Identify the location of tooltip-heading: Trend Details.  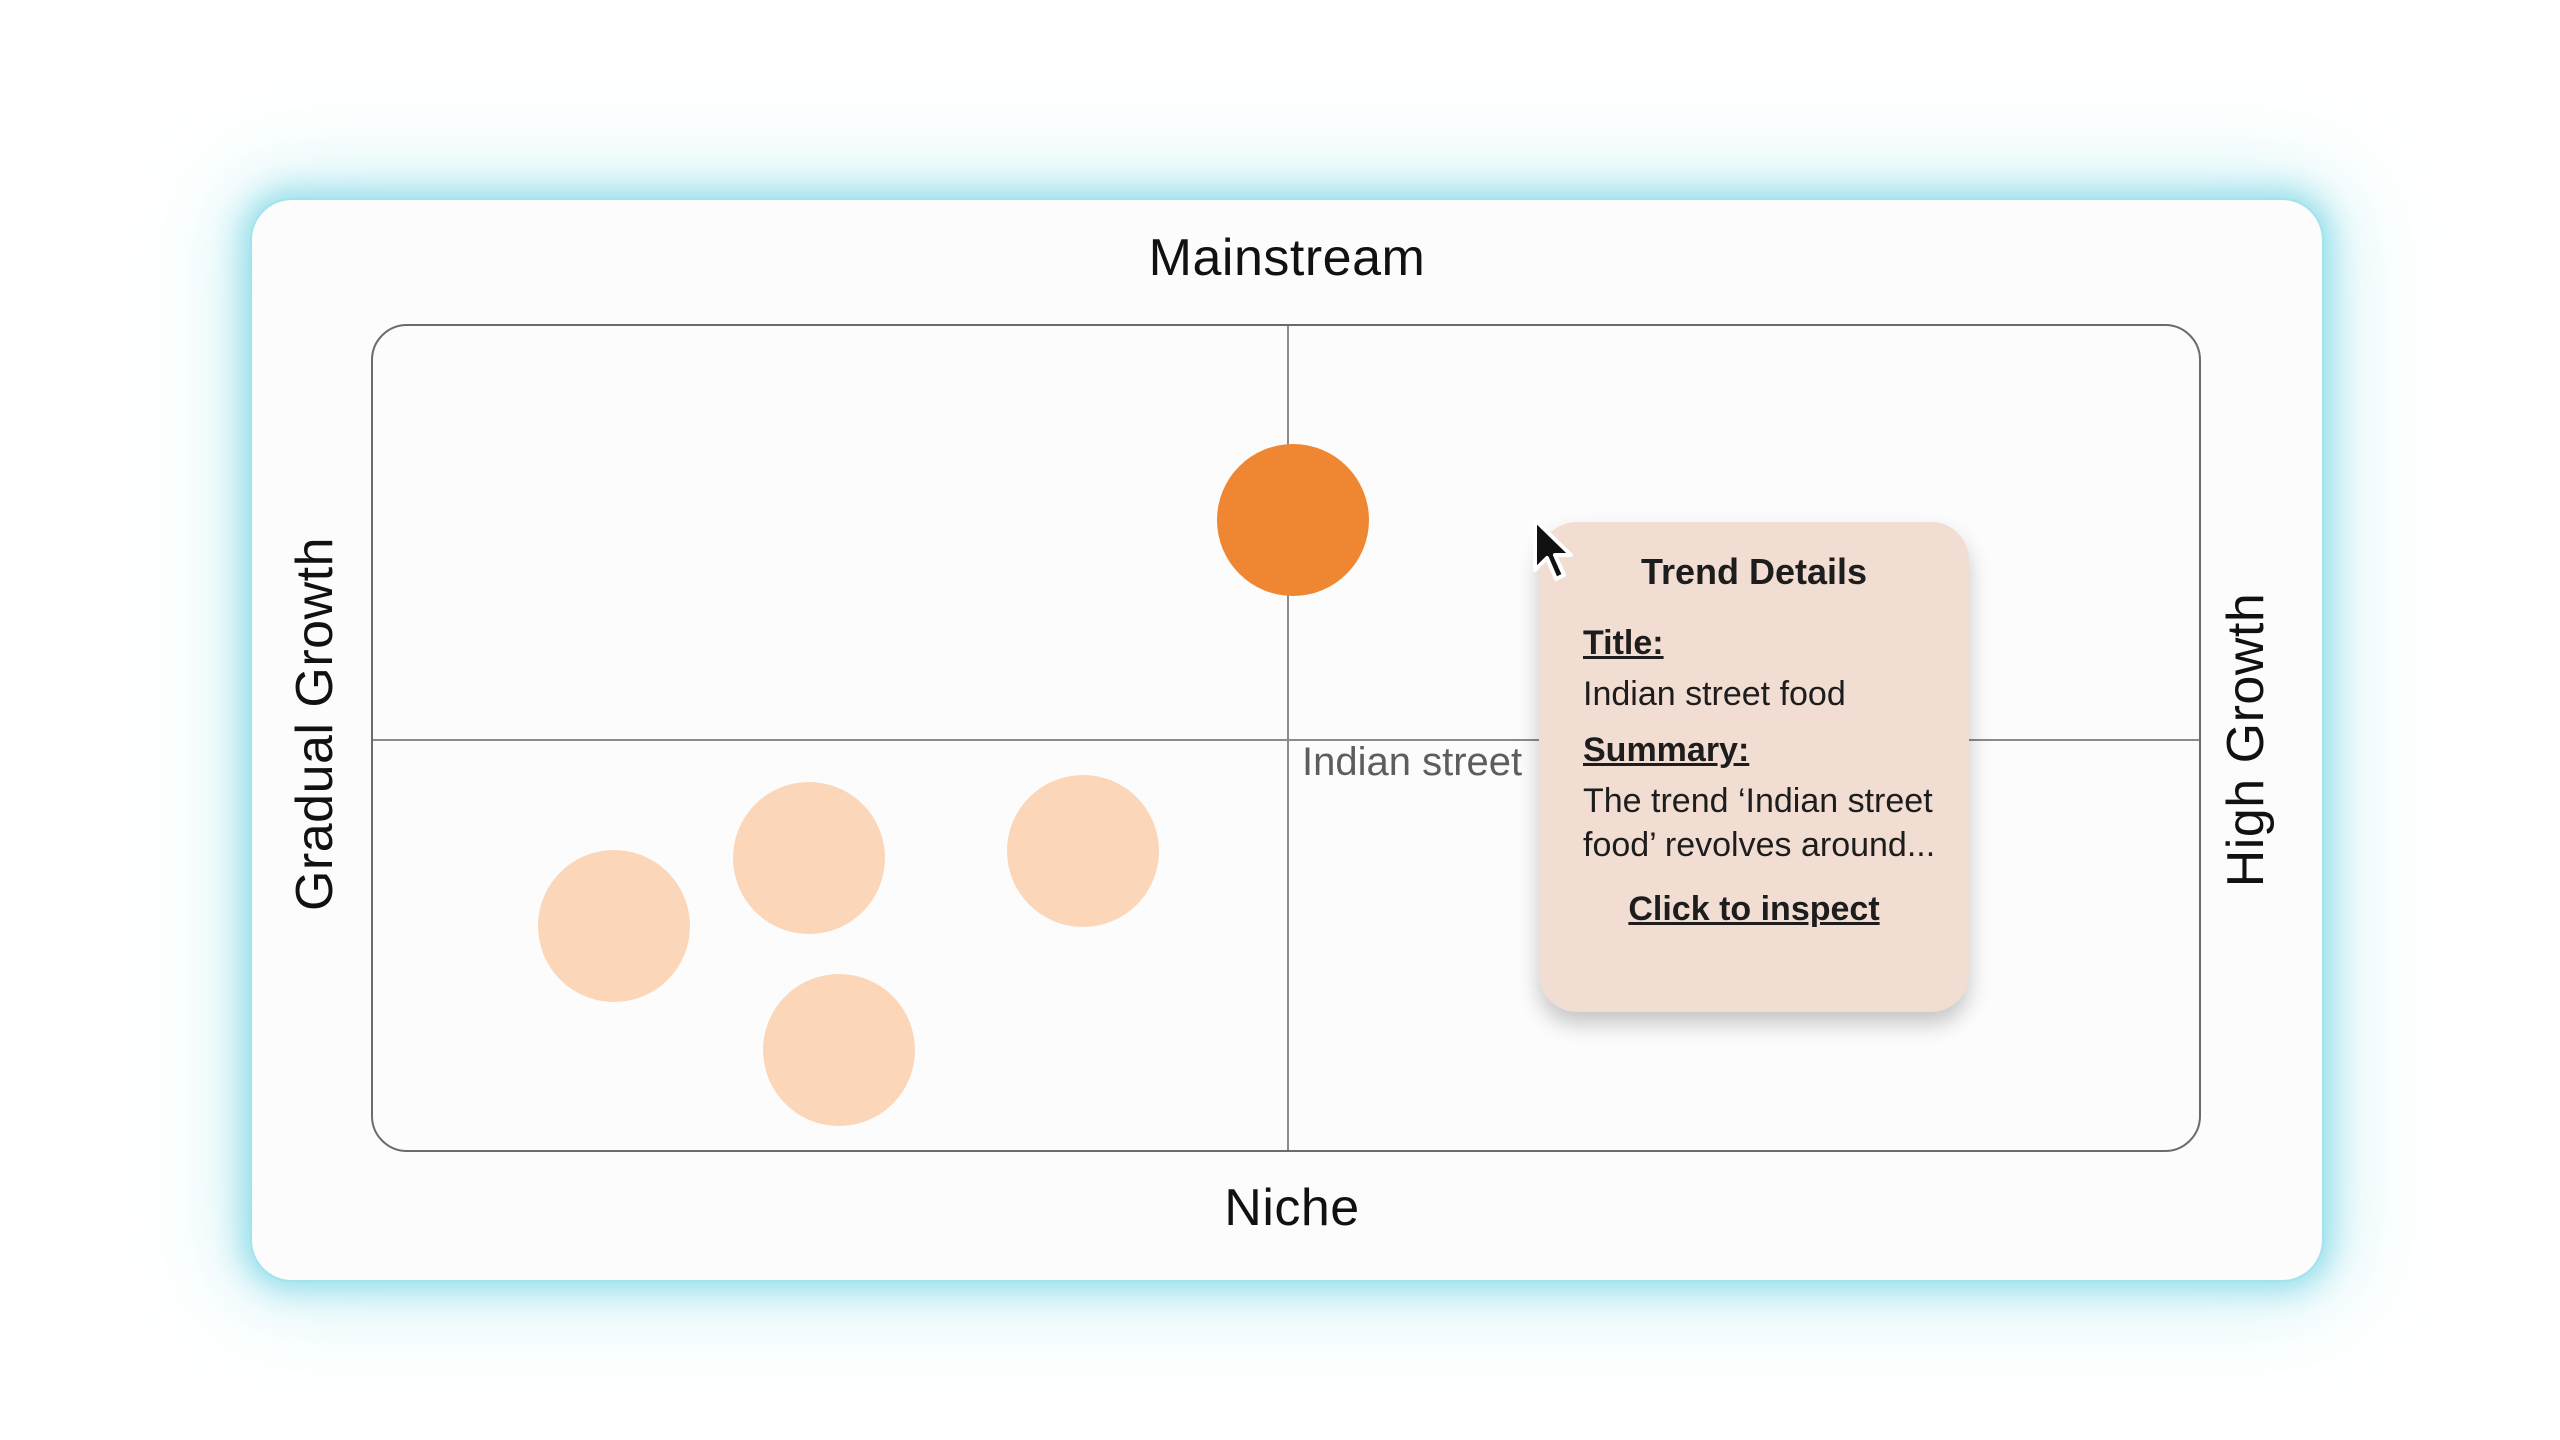
(1754, 571).